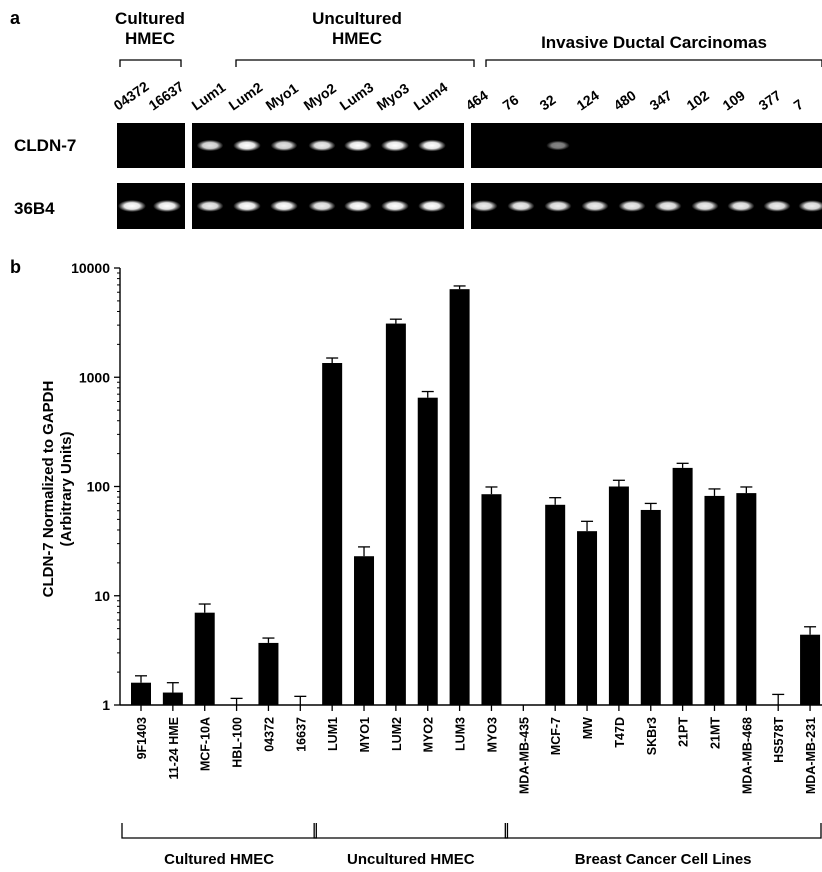  Describe the element at coordinates (219, 859) in the screenshot. I see `group-label: Cultured HMEC` at that location.